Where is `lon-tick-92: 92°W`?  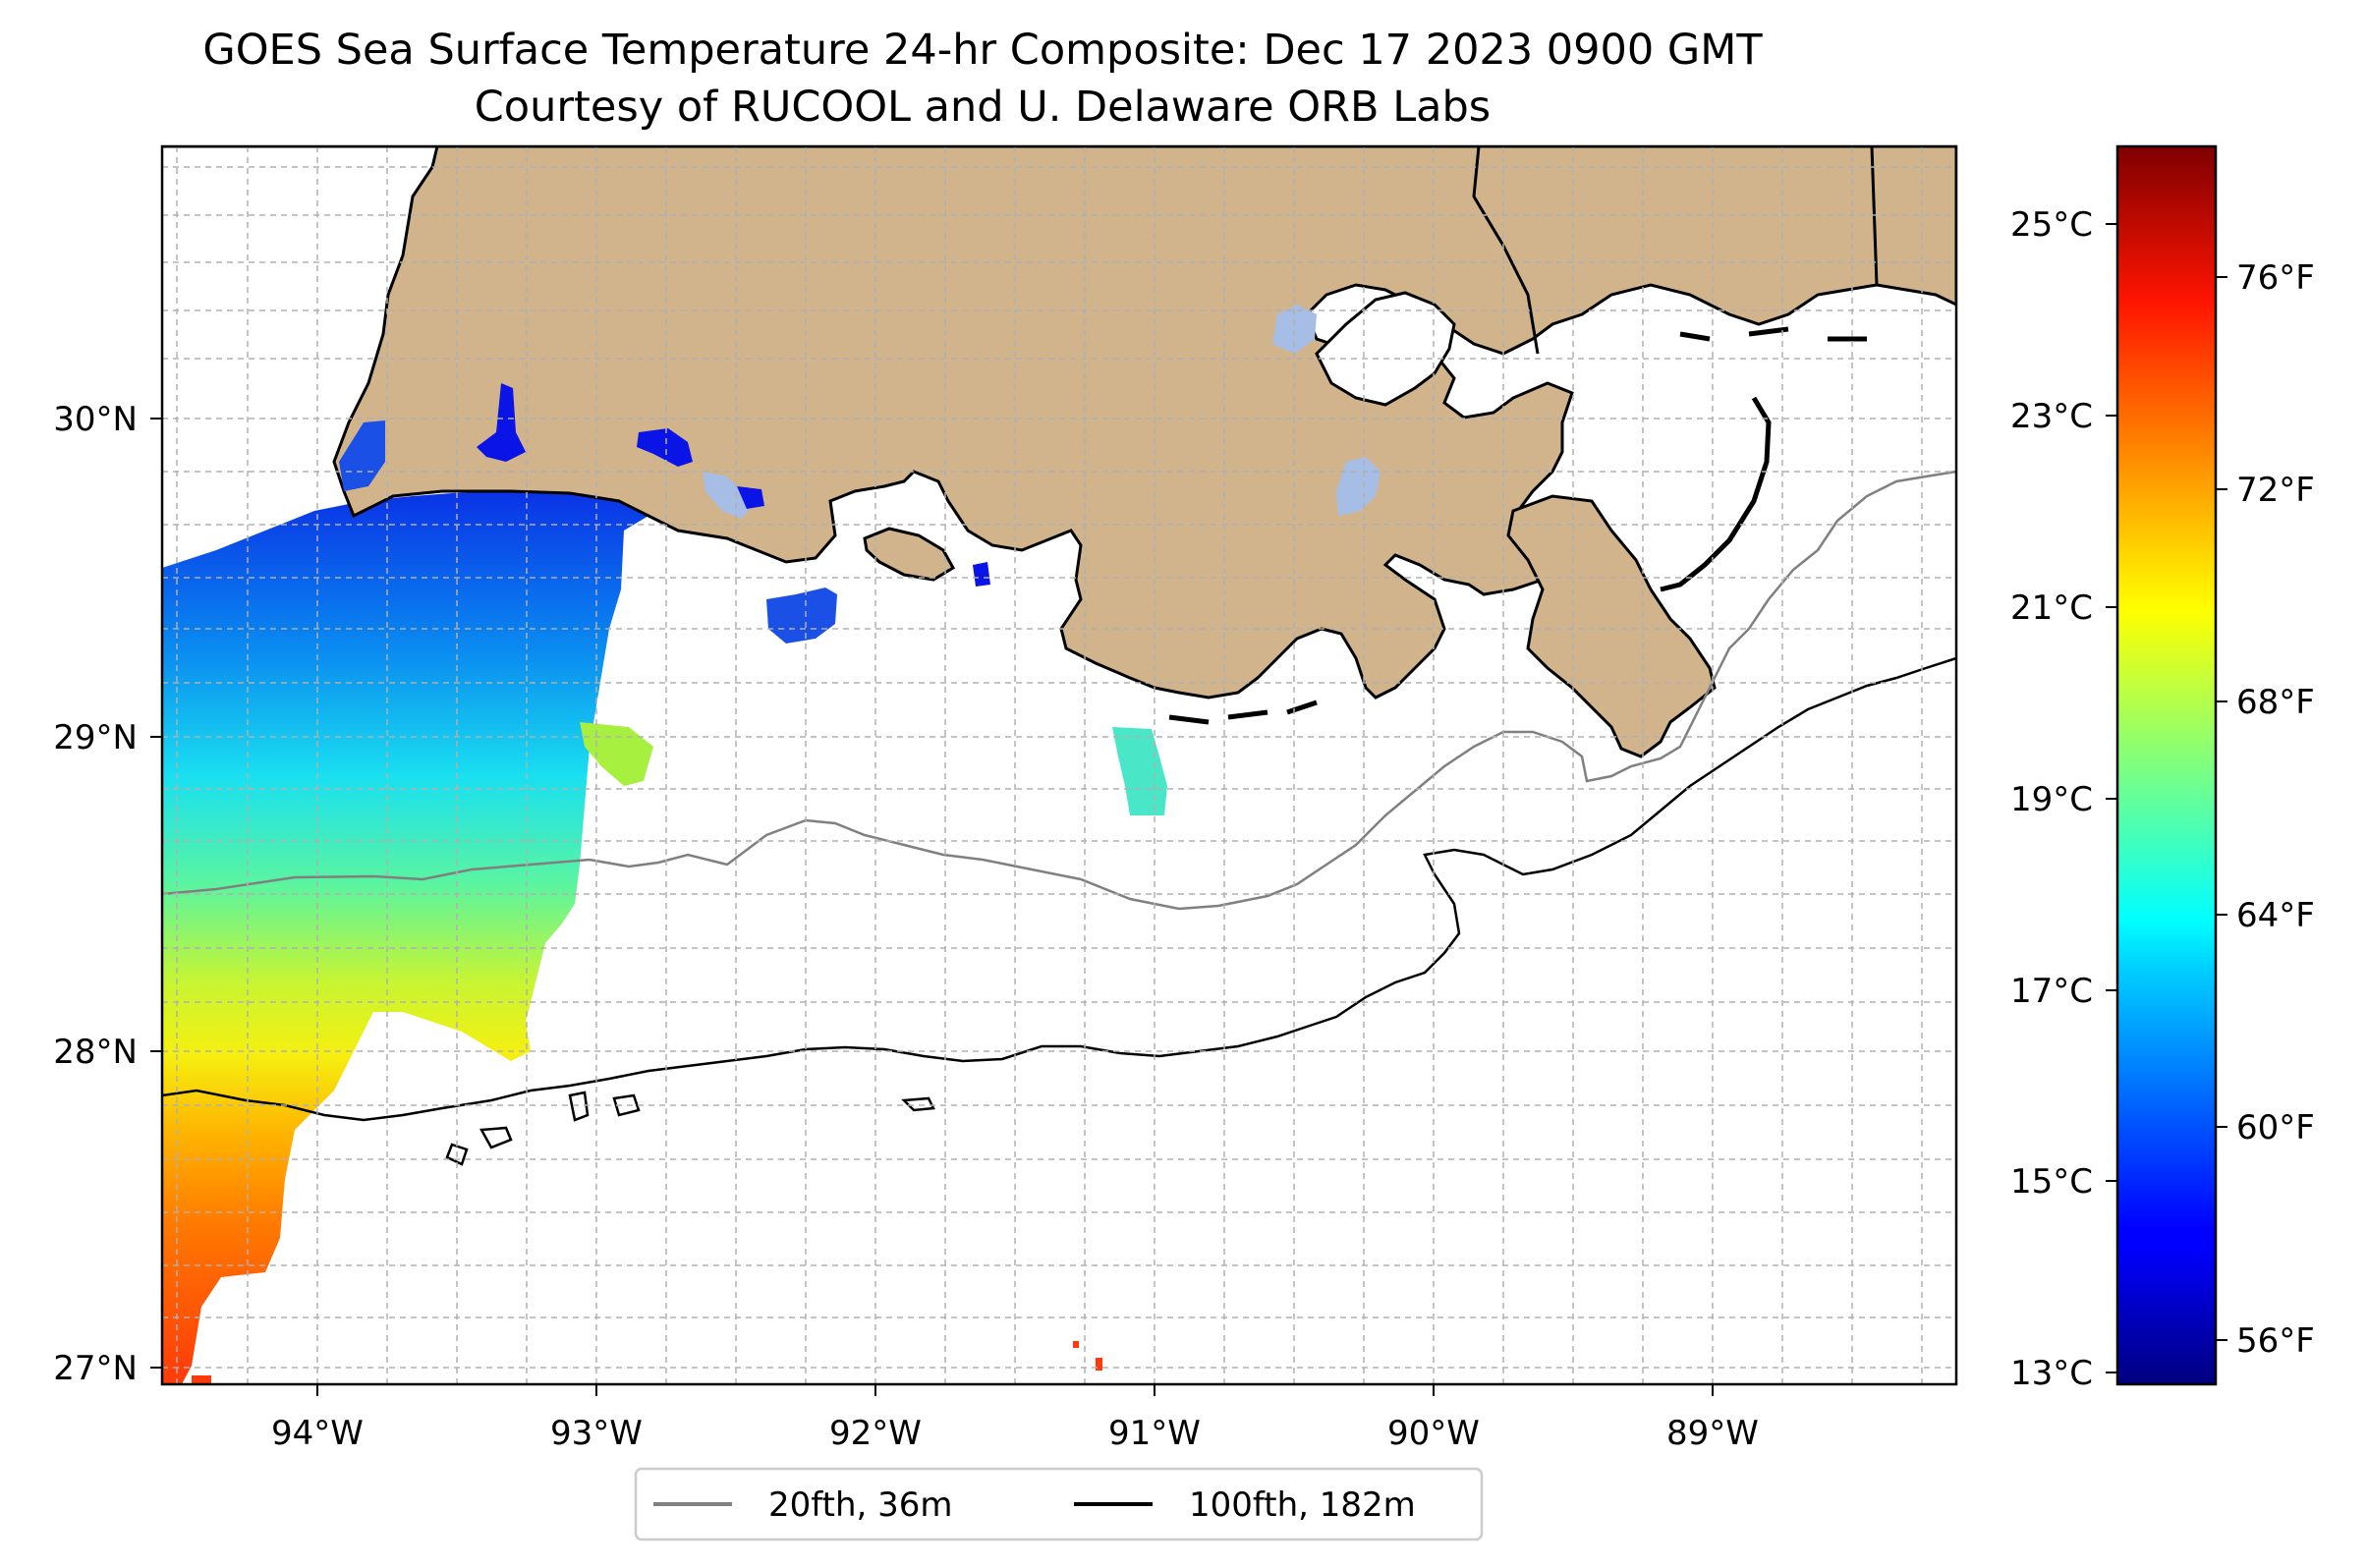 lon-tick-92: 92°W is located at coordinates (875, 1433).